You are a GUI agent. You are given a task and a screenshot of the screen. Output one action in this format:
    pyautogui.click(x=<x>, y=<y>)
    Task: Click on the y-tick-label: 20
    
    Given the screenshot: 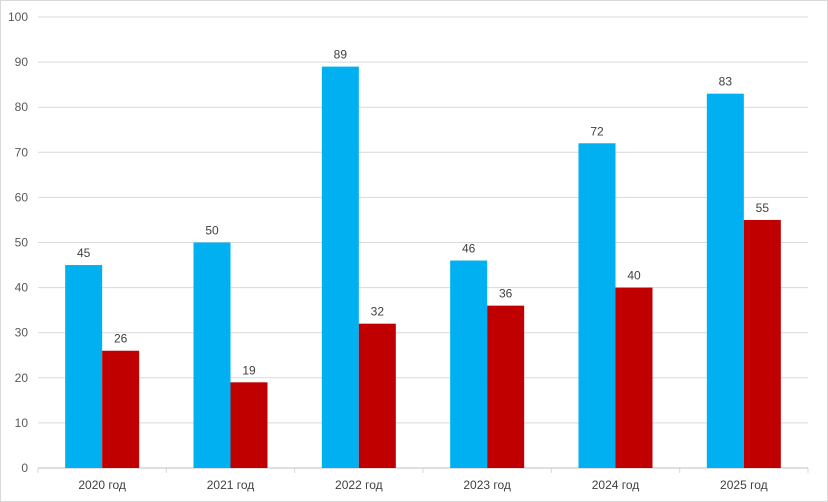 What is the action you would take?
    pyautogui.click(x=22, y=378)
    